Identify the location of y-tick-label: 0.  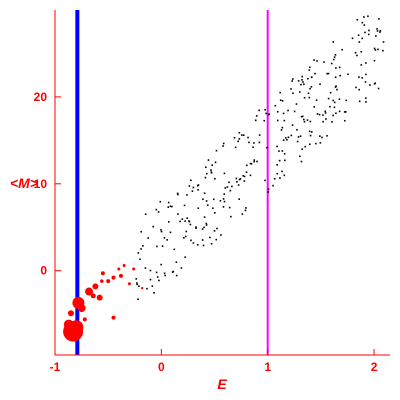
(43, 271).